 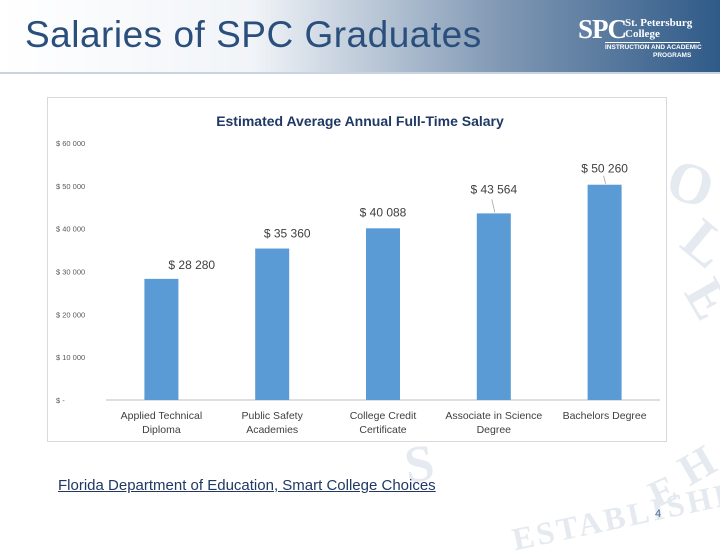 What do you see at coordinates (642, 34) in the screenshot?
I see `logo-line-2: College` at bounding box center [642, 34].